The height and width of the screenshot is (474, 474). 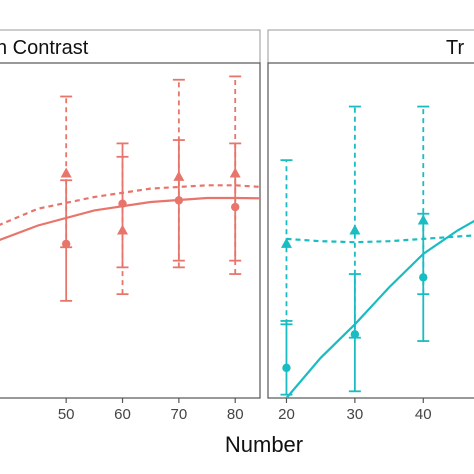 I want to click on x-tick-label: 20, so click(x=286, y=414).